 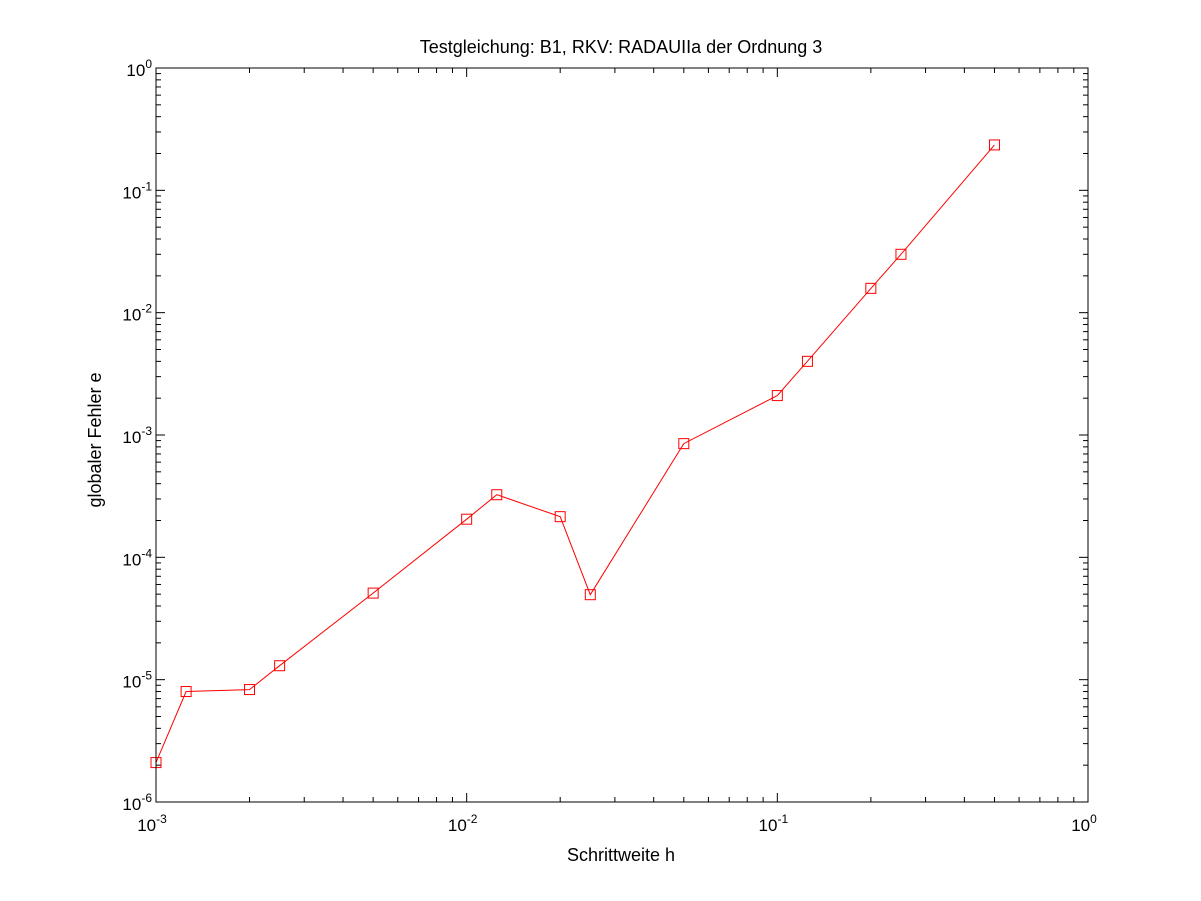 I want to click on x-tick-exponent: -1, so click(x=782, y=819).